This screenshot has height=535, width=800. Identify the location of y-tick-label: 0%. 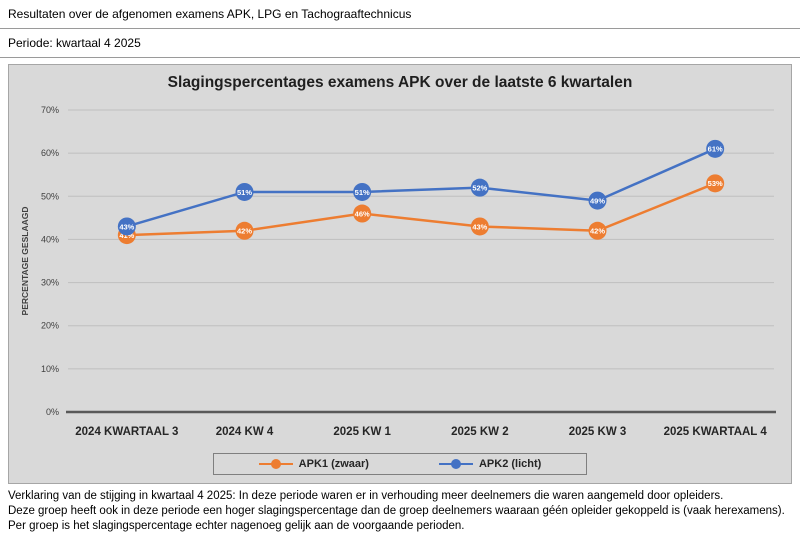
(52, 412).